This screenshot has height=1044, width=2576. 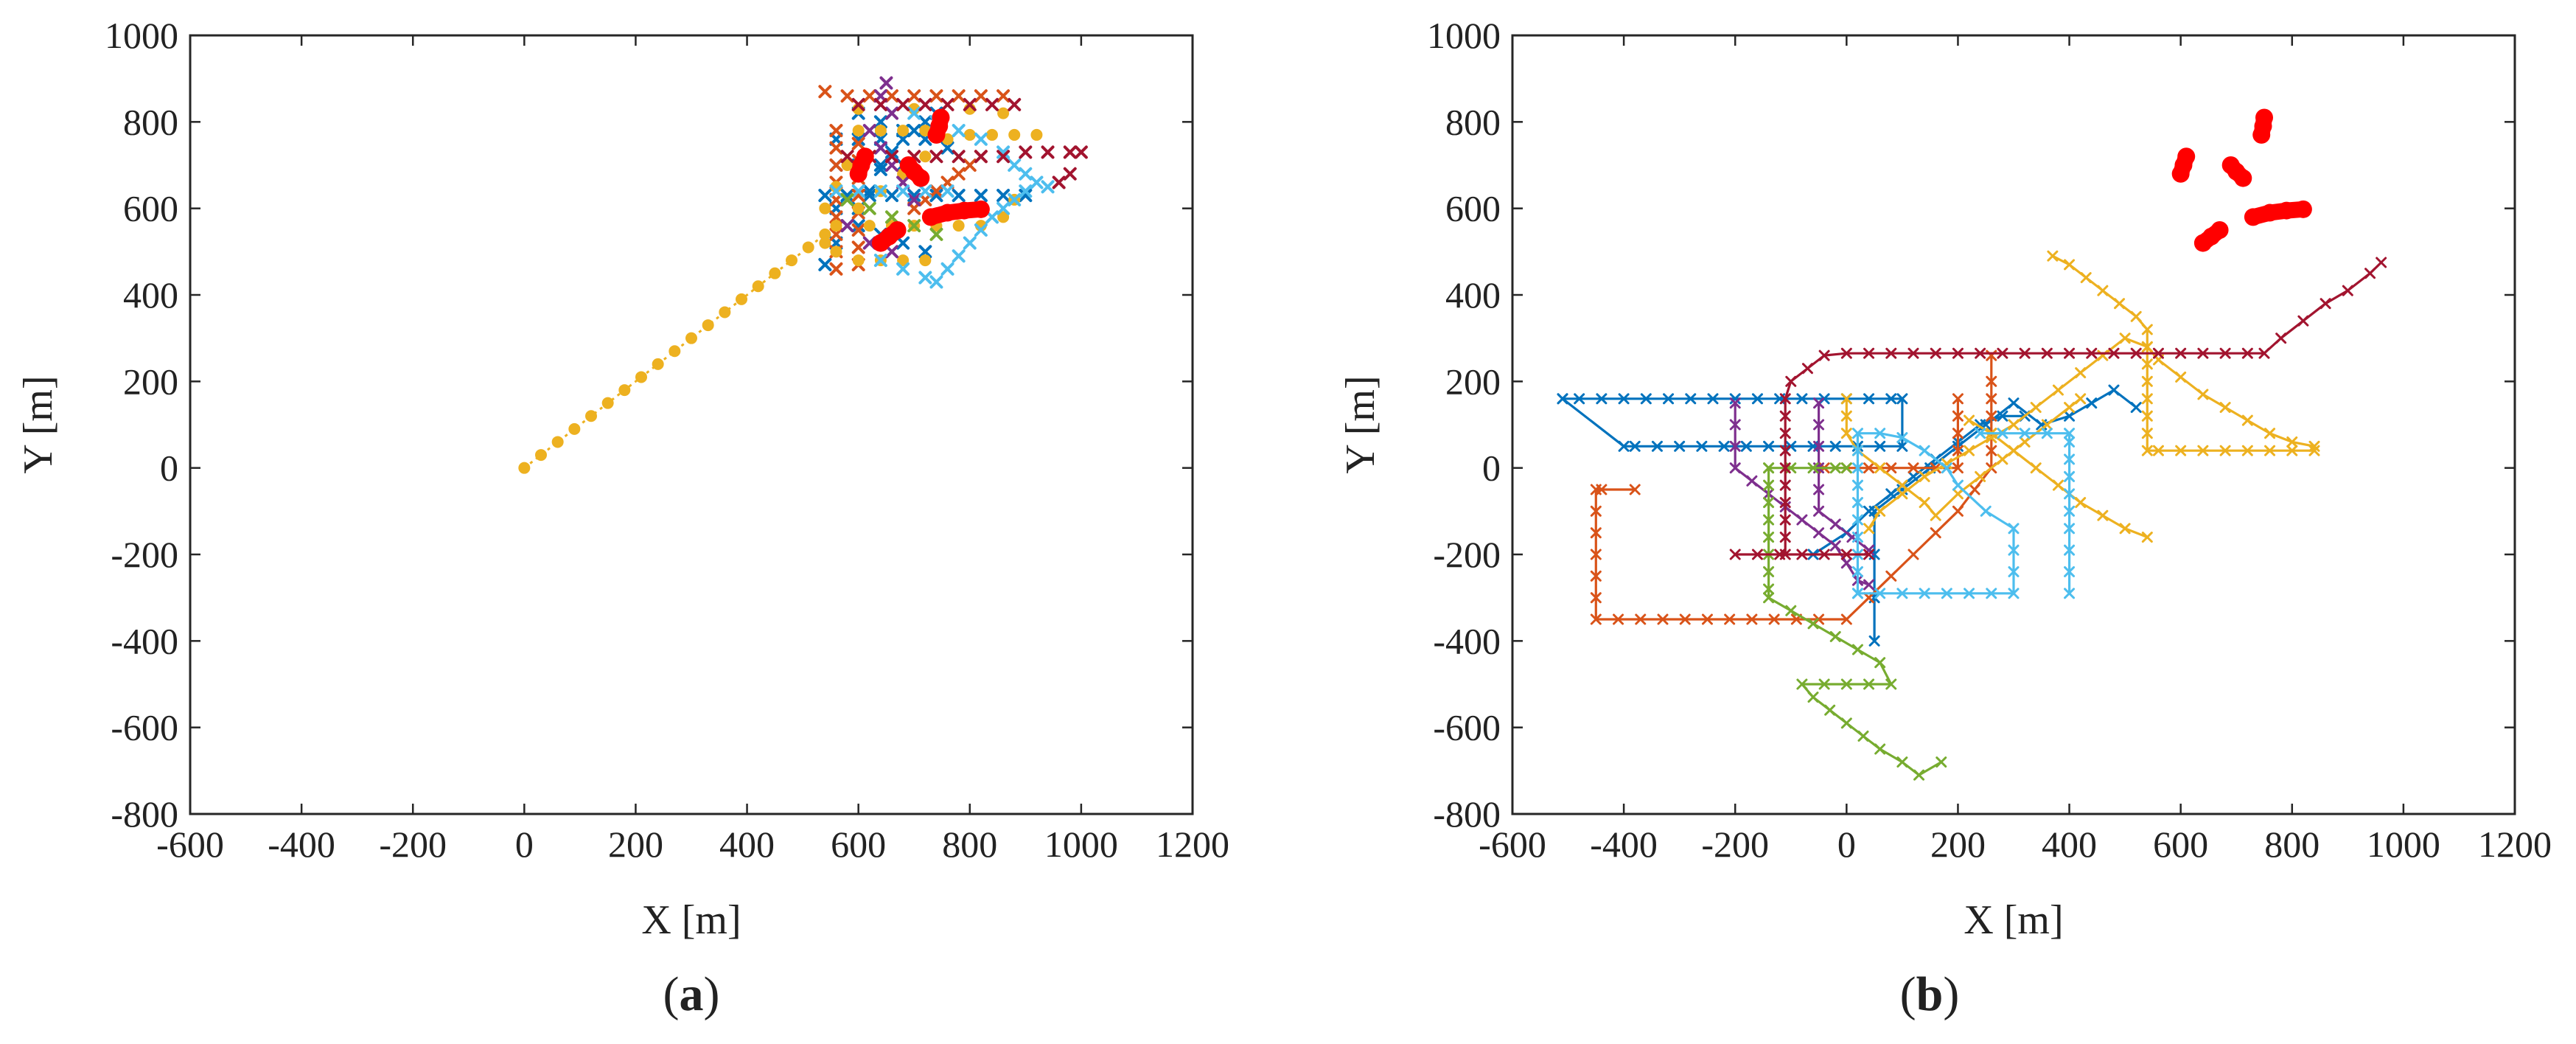 What do you see at coordinates (144, 727) in the screenshot?
I see `y-tick-label-a: -600` at bounding box center [144, 727].